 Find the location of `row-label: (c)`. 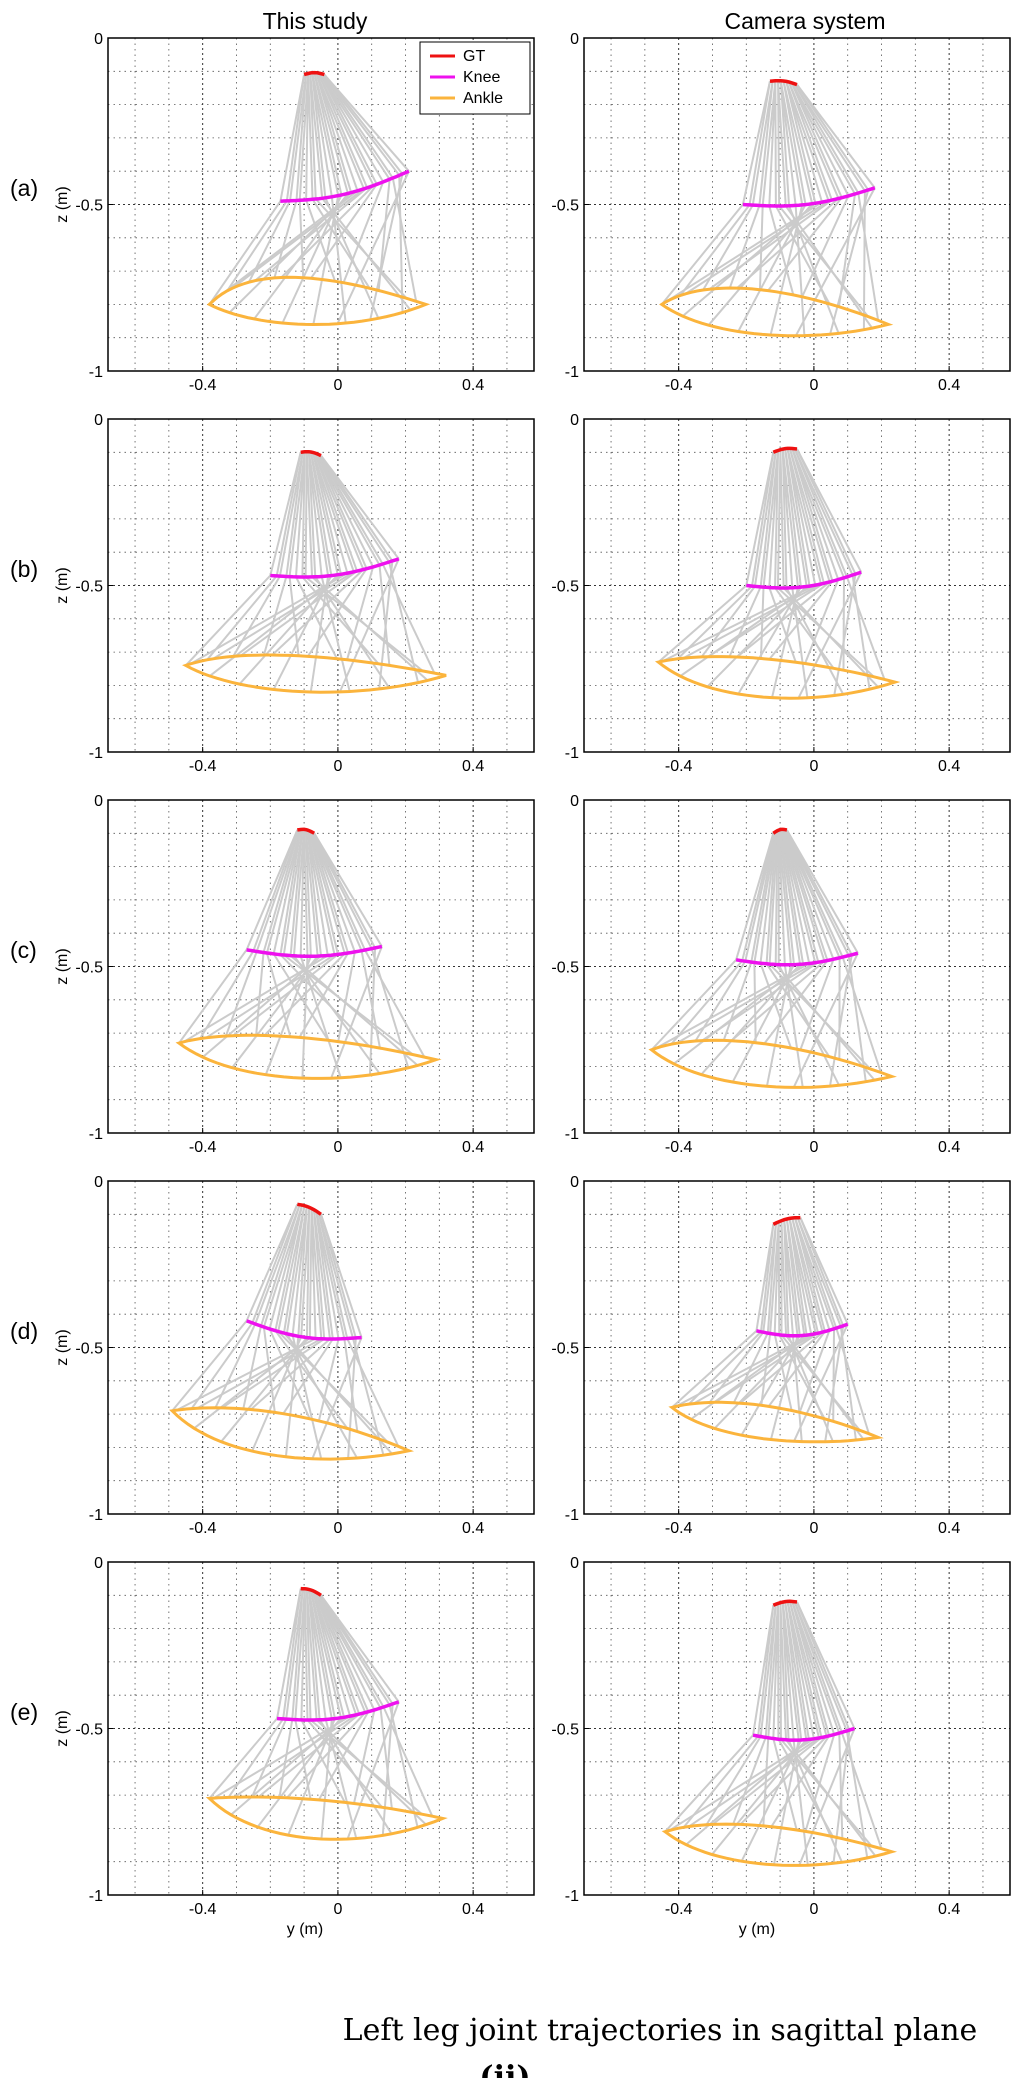

row-label: (c) is located at coordinates (23, 950).